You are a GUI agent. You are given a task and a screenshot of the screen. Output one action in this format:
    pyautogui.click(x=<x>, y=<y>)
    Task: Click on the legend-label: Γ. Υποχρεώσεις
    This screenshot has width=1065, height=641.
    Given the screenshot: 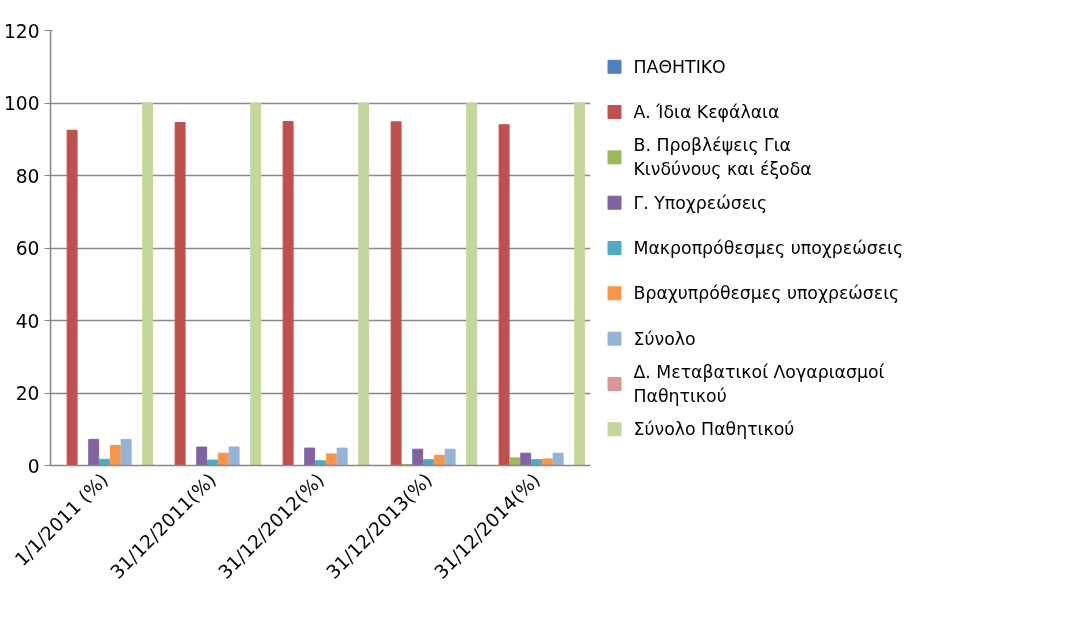 What is the action you would take?
    pyautogui.click(x=700, y=202)
    